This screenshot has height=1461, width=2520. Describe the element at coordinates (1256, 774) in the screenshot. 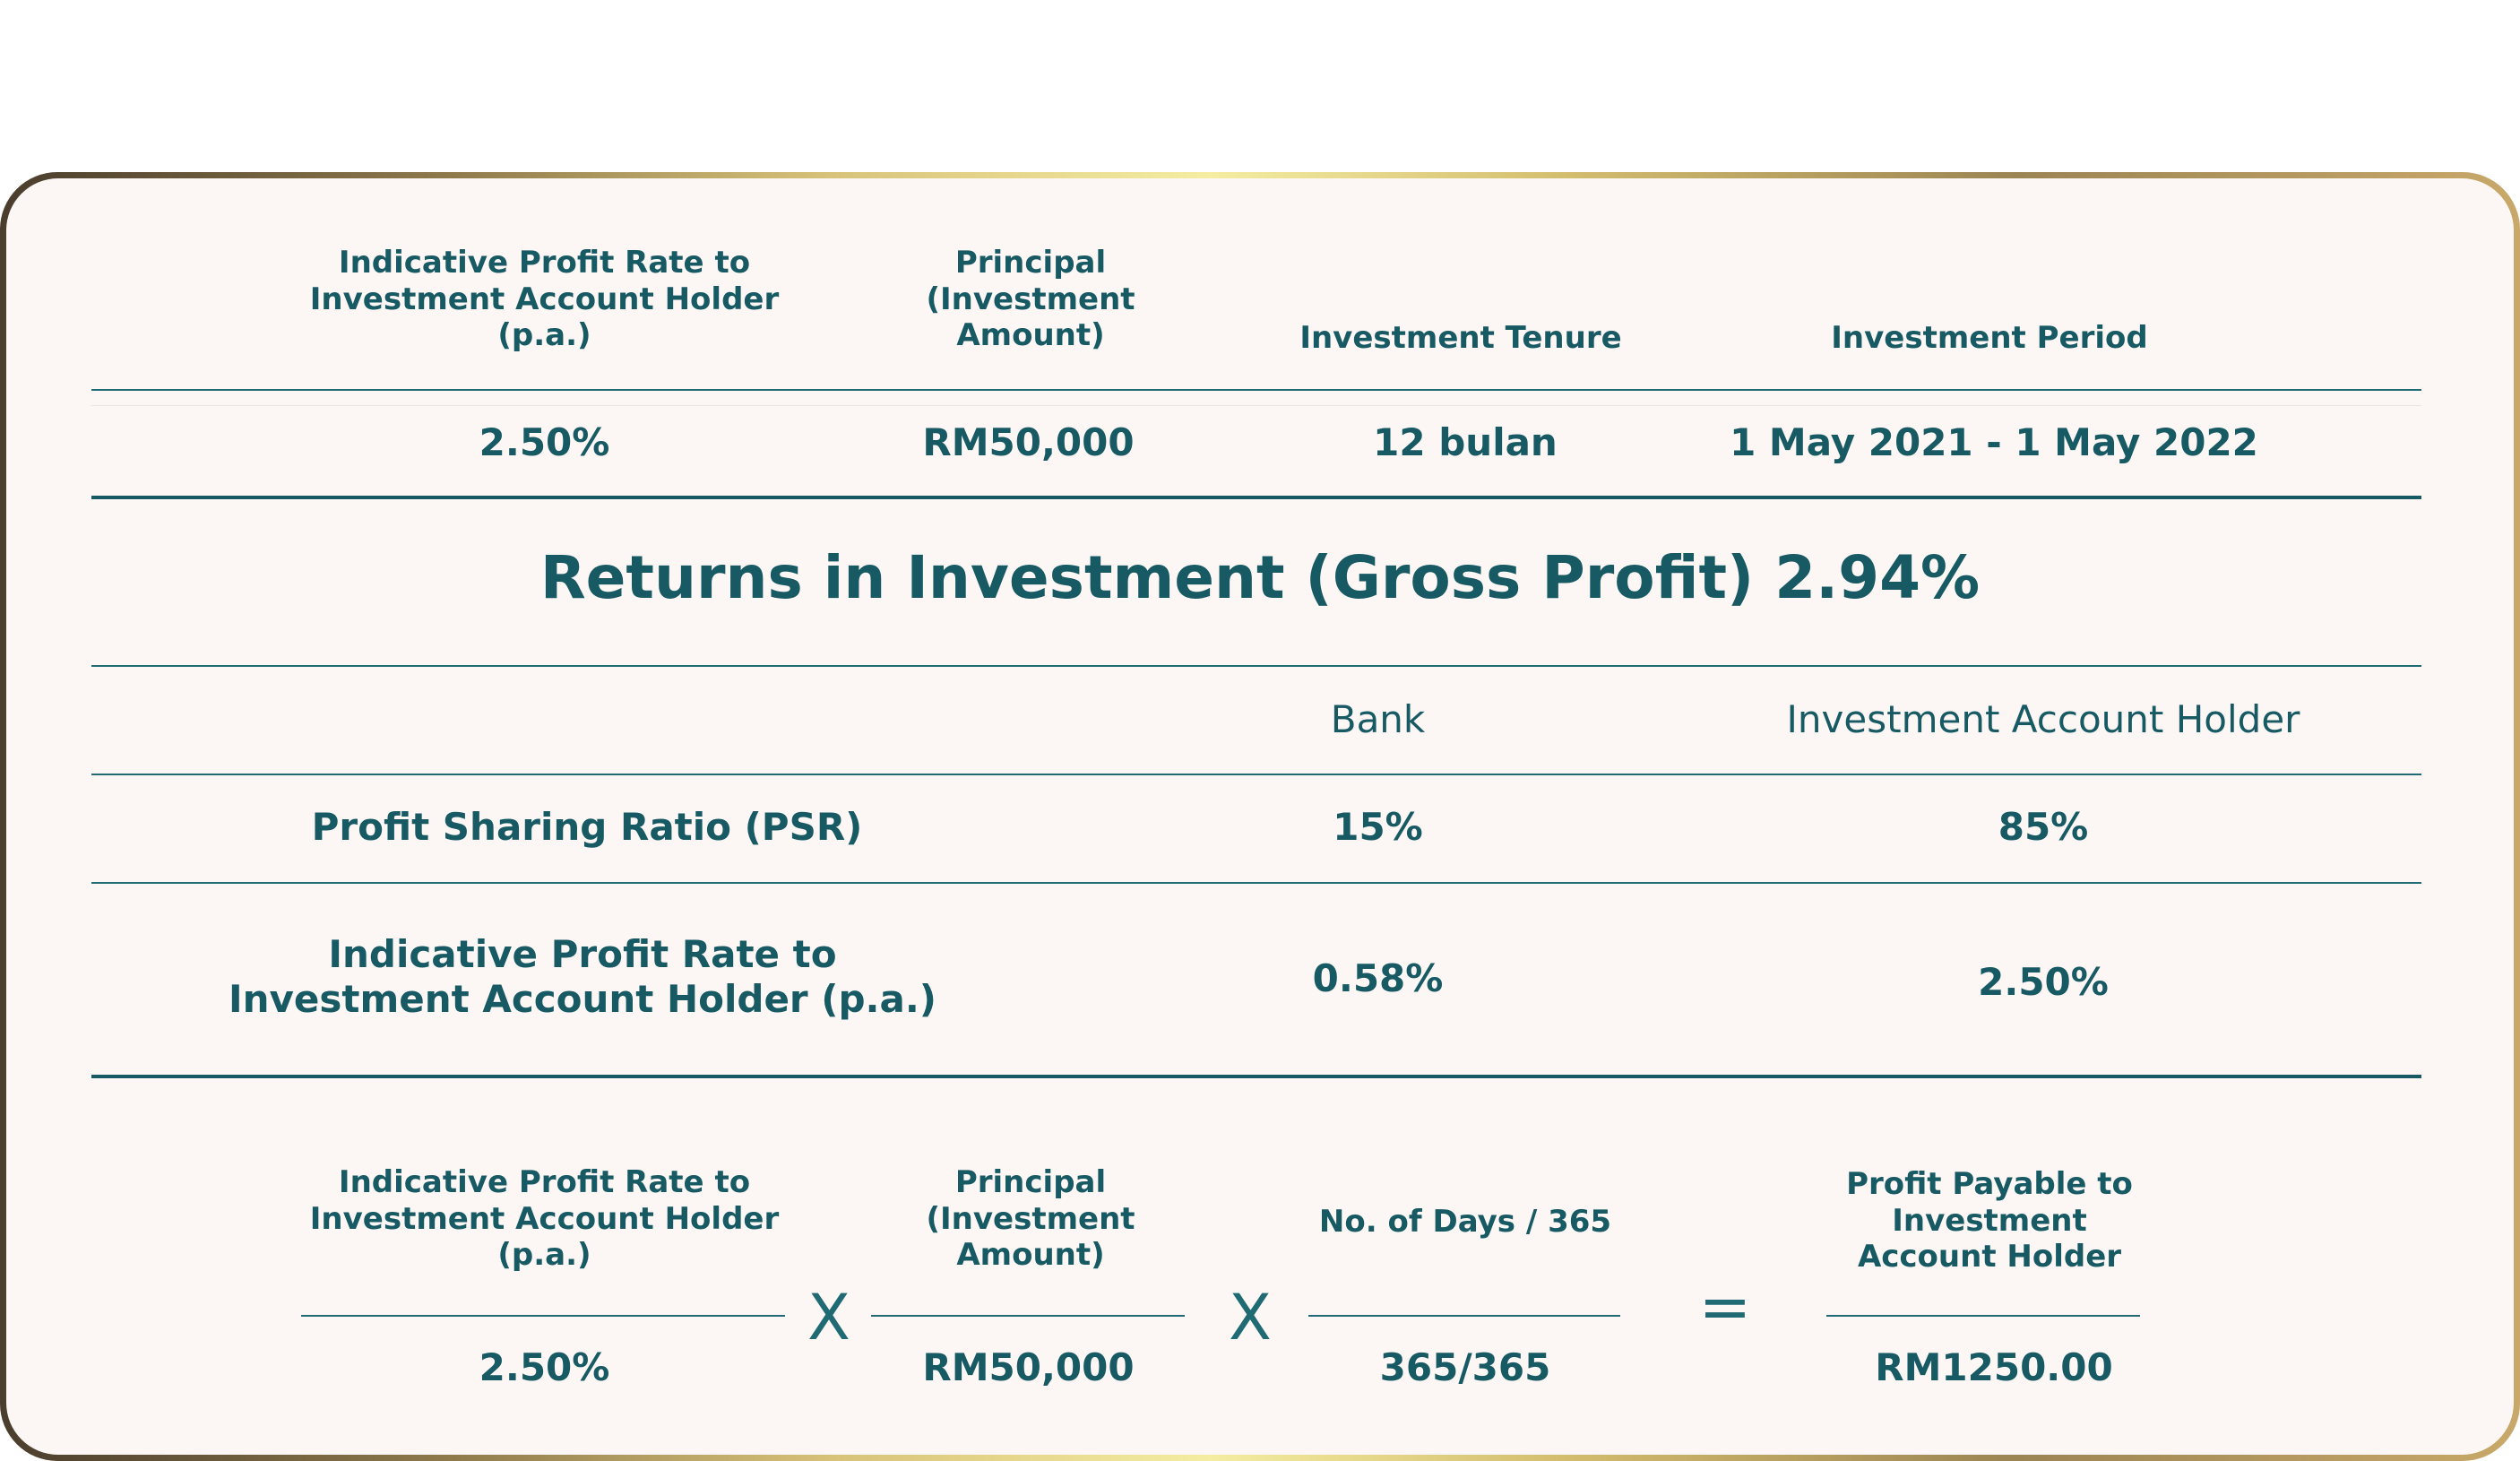

I see `psr-header-divider` at that location.